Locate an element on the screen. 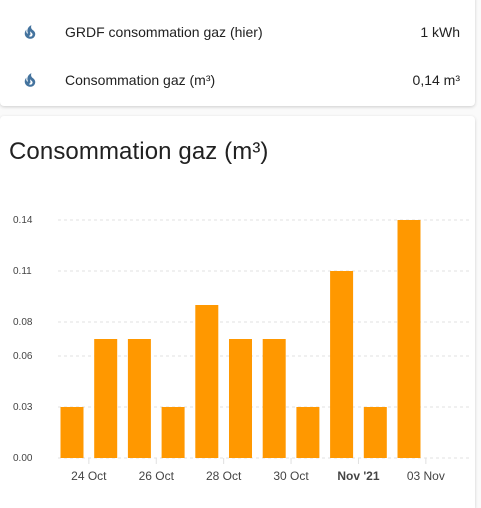  y-tick-label: 0.14 is located at coordinates (23, 220).